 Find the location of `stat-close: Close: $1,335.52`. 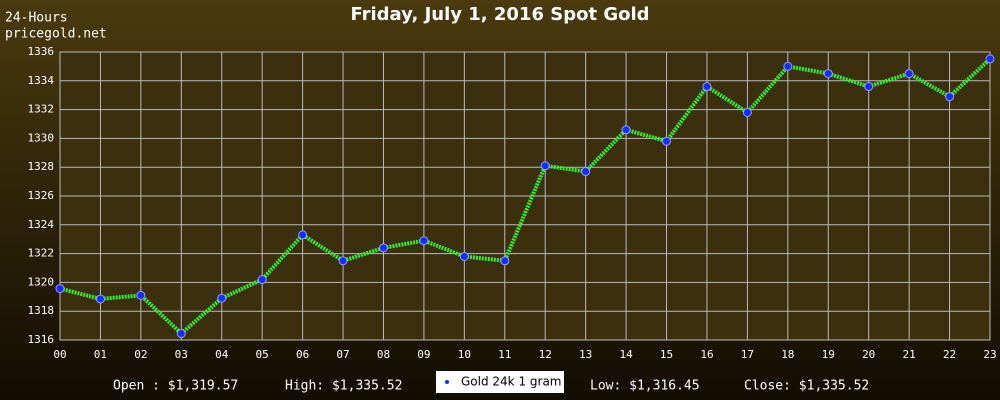

stat-close: Close: $1,335.52 is located at coordinates (806, 386).